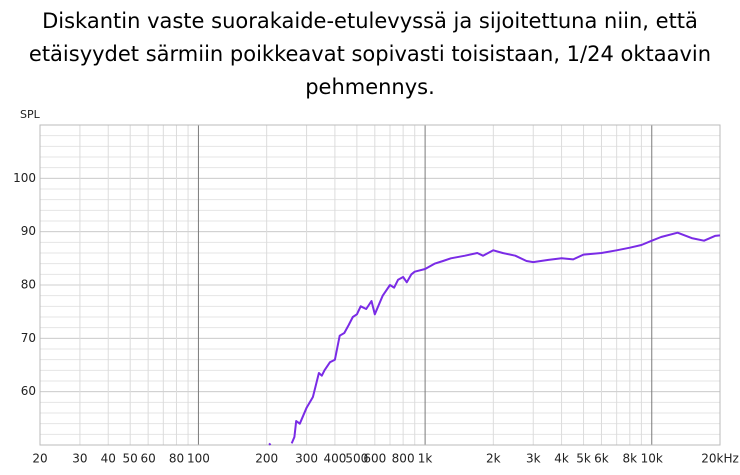 This screenshot has height=475, width=740. What do you see at coordinates (493, 459) in the screenshot?
I see `x-tick-label: 2k` at bounding box center [493, 459].